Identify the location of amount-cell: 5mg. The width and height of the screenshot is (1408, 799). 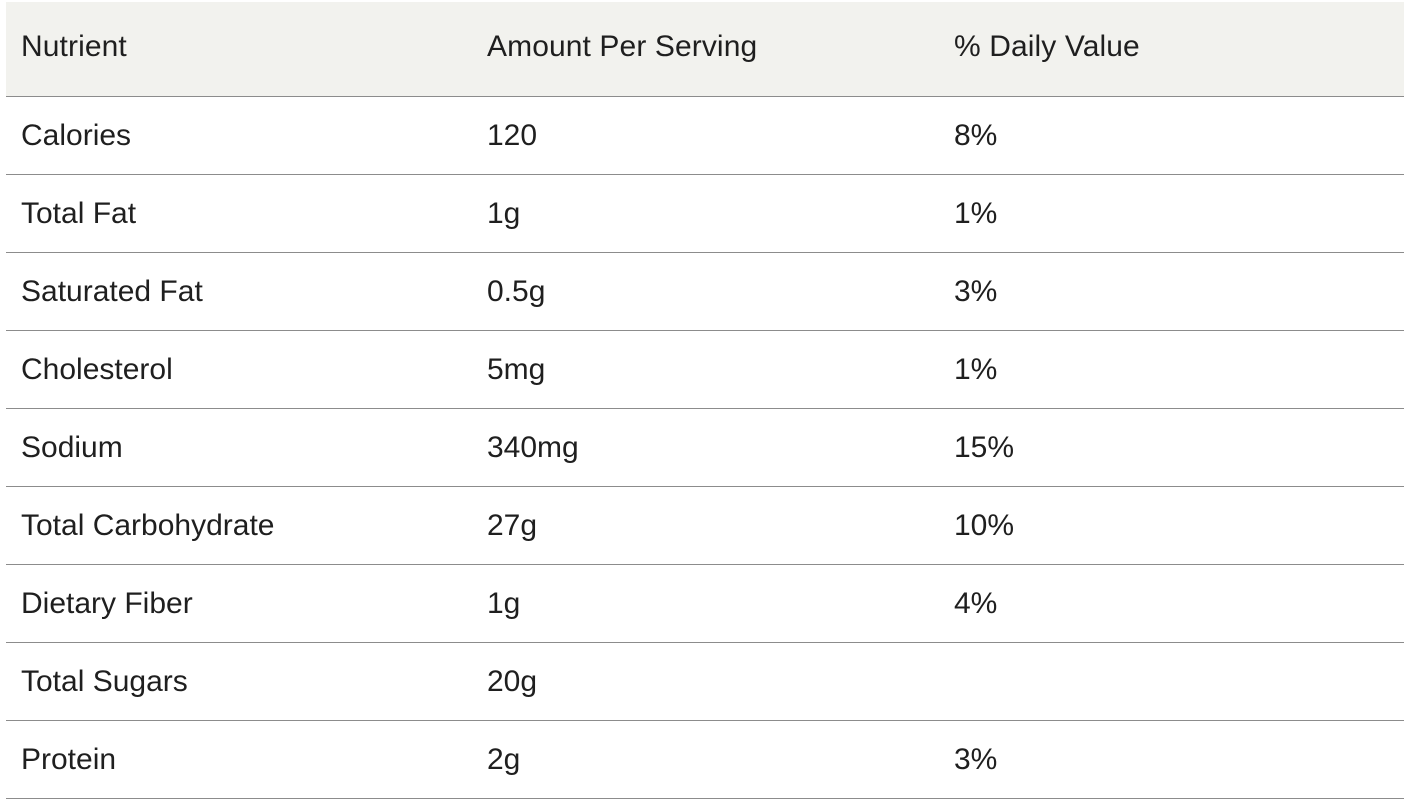
(516, 369).